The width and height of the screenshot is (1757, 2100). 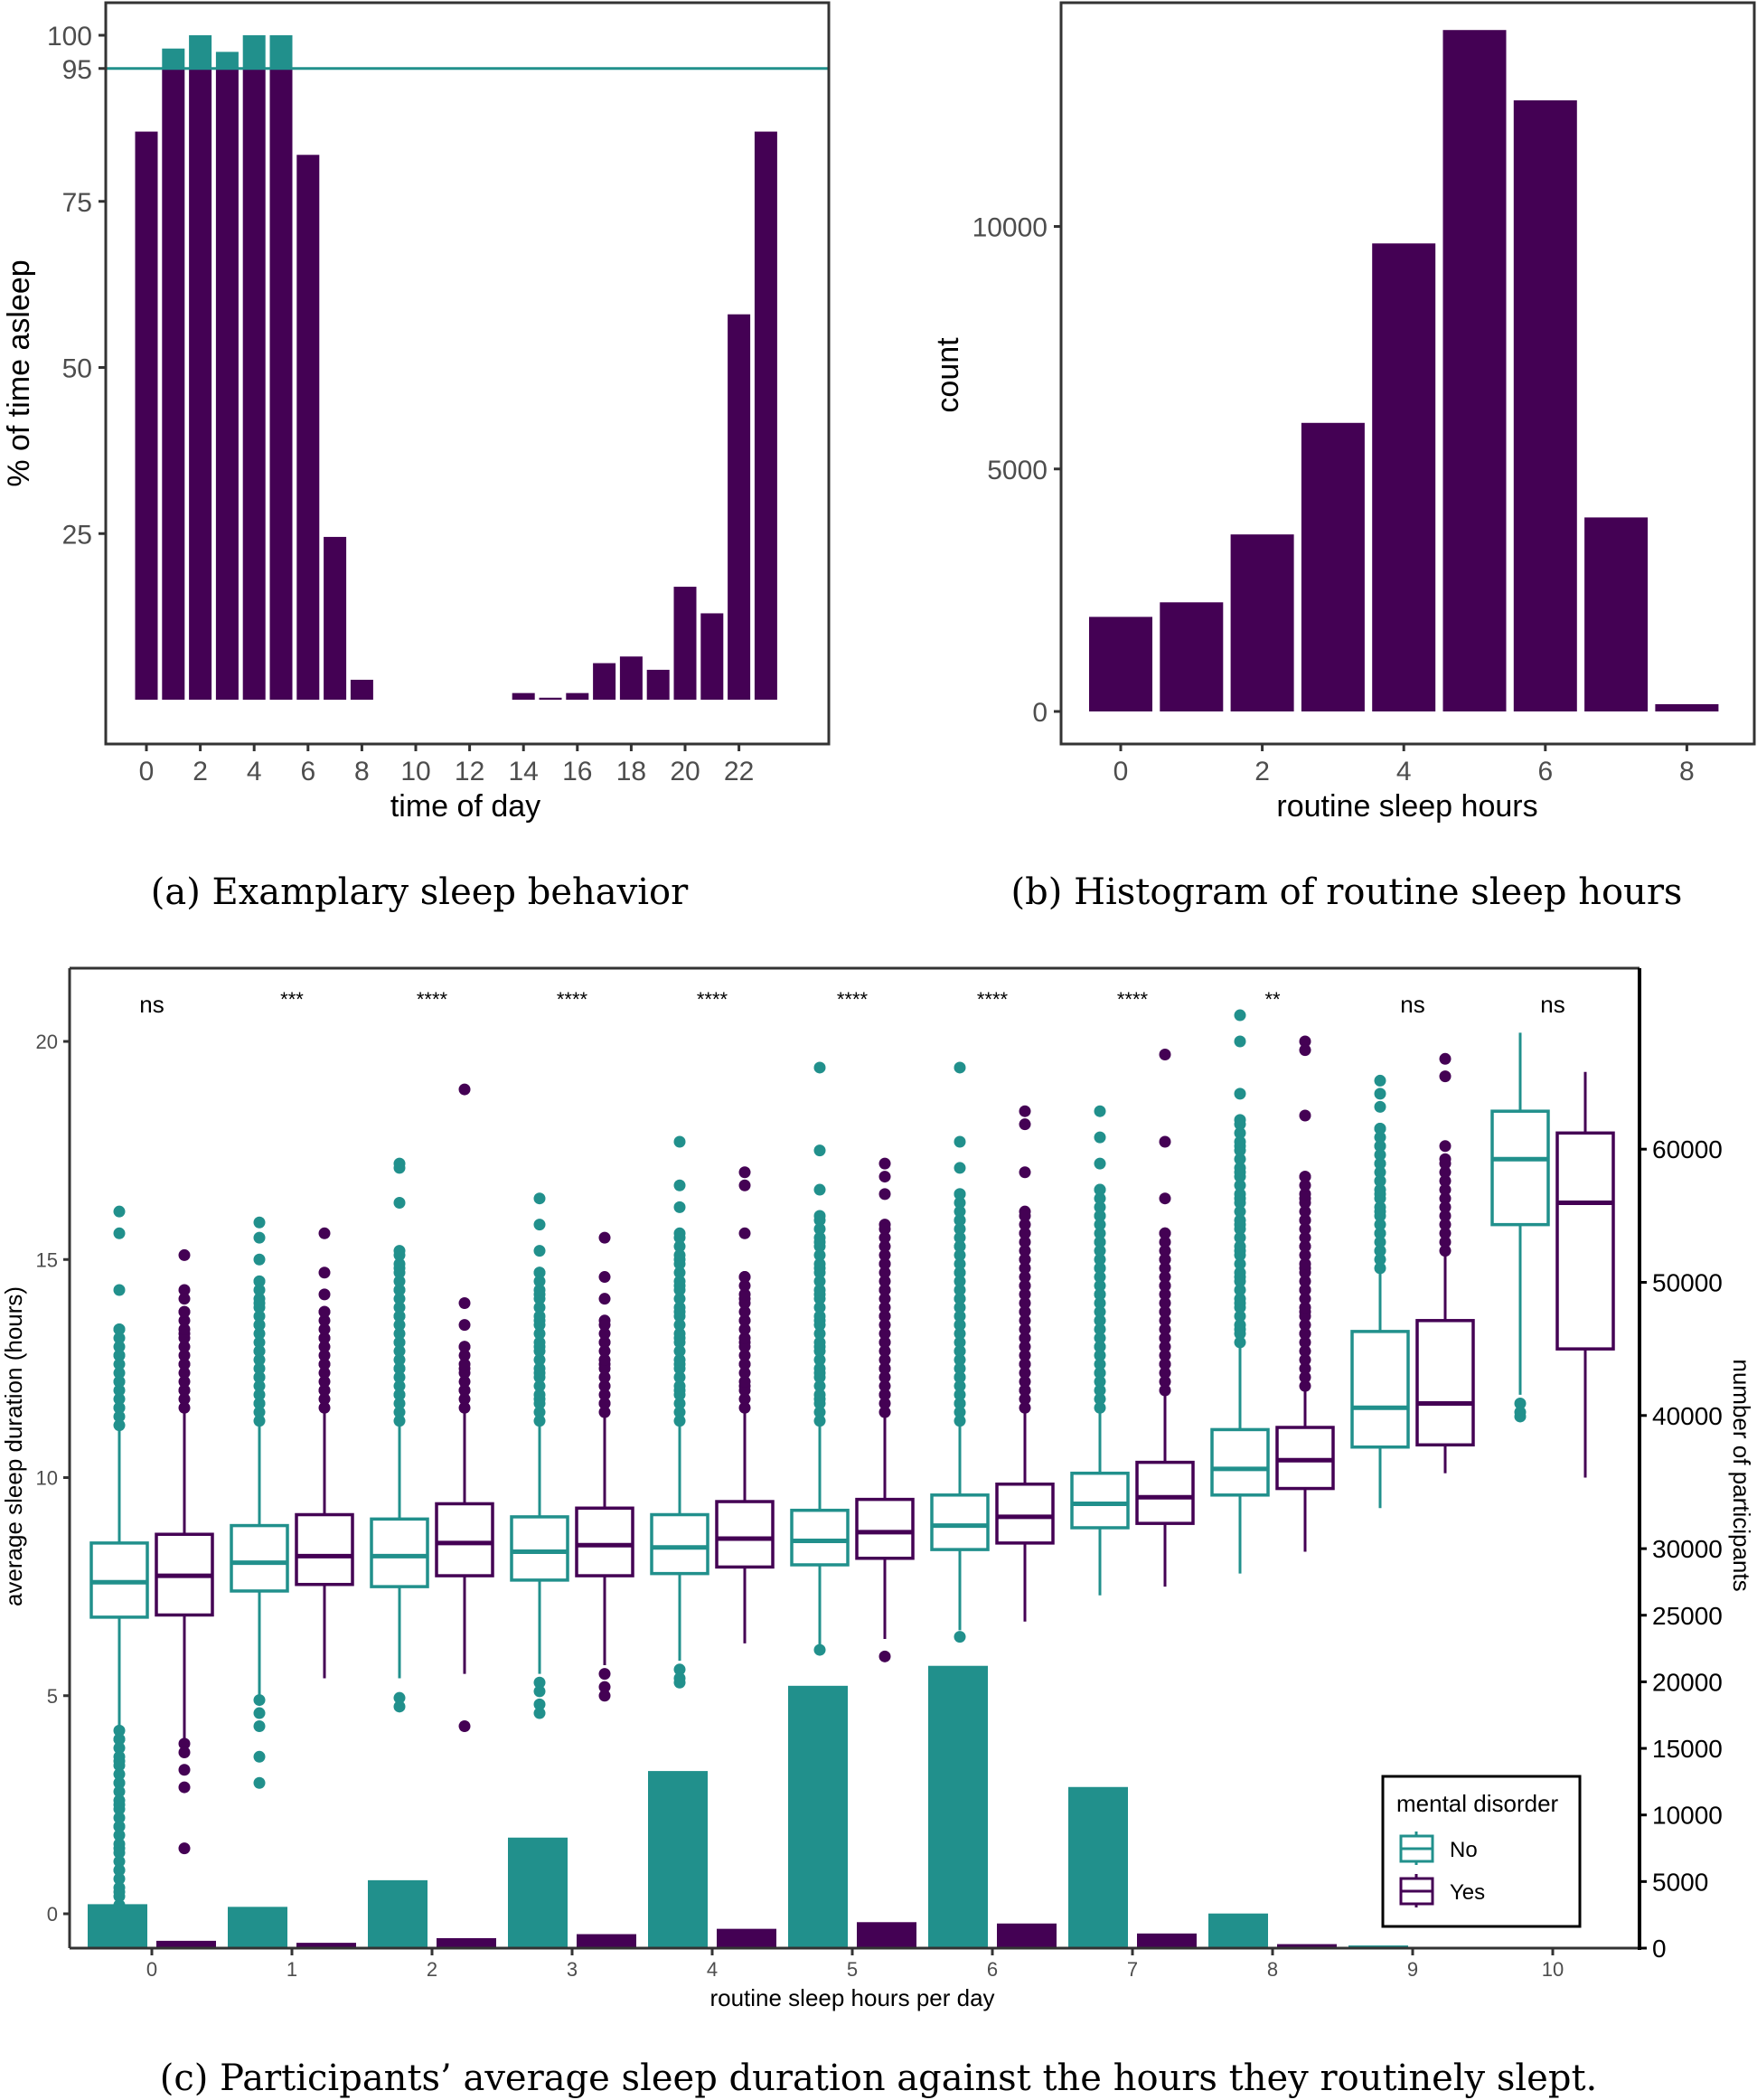 What do you see at coordinates (254, 52) in the screenshot?
I see `bar-hour-4-above-threshold` at bounding box center [254, 52].